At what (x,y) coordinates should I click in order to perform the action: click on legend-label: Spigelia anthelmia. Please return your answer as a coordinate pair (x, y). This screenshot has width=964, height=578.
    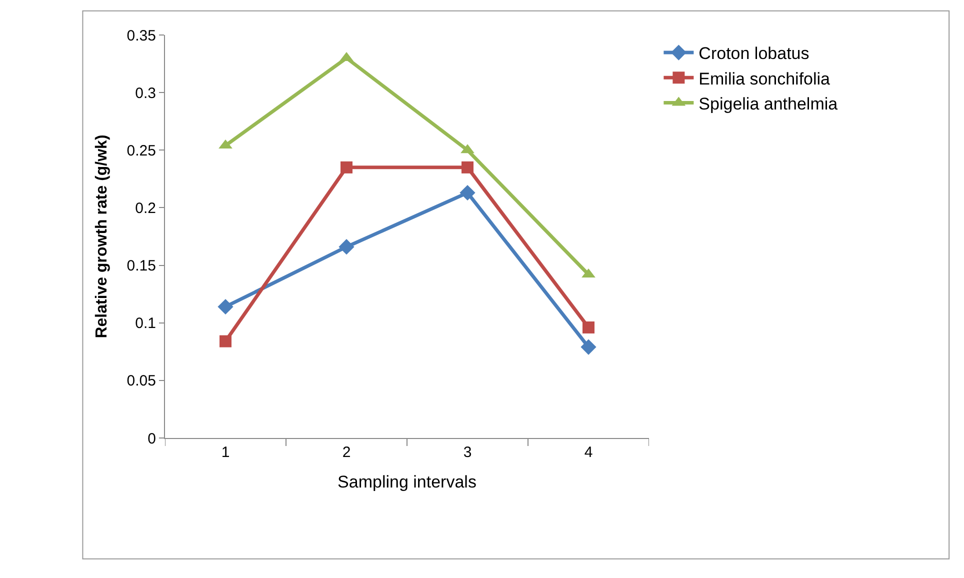
    Looking at the image, I should click on (768, 104).